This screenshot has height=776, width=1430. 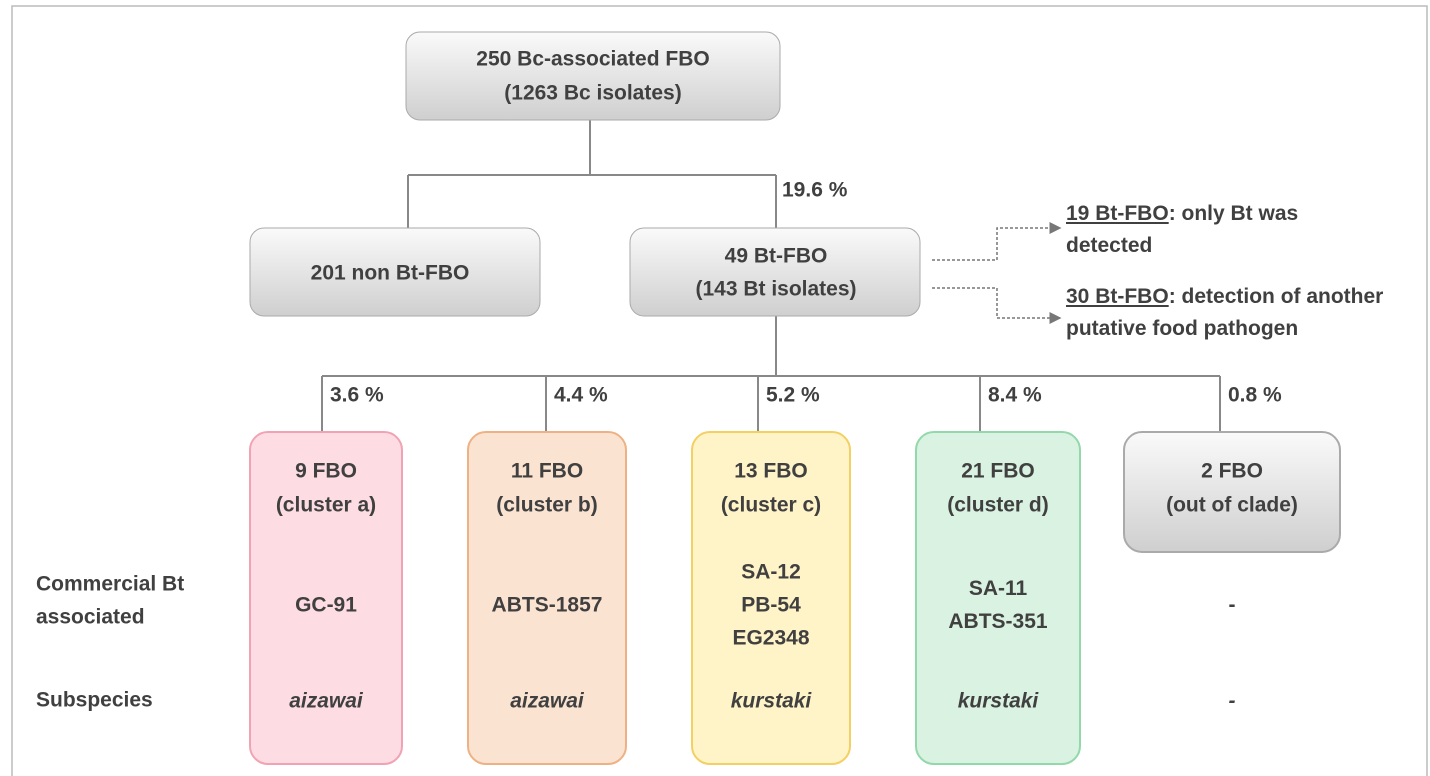 What do you see at coordinates (326, 505) in the screenshot?
I see `cluster-label: (cluster a)` at bounding box center [326, 505].